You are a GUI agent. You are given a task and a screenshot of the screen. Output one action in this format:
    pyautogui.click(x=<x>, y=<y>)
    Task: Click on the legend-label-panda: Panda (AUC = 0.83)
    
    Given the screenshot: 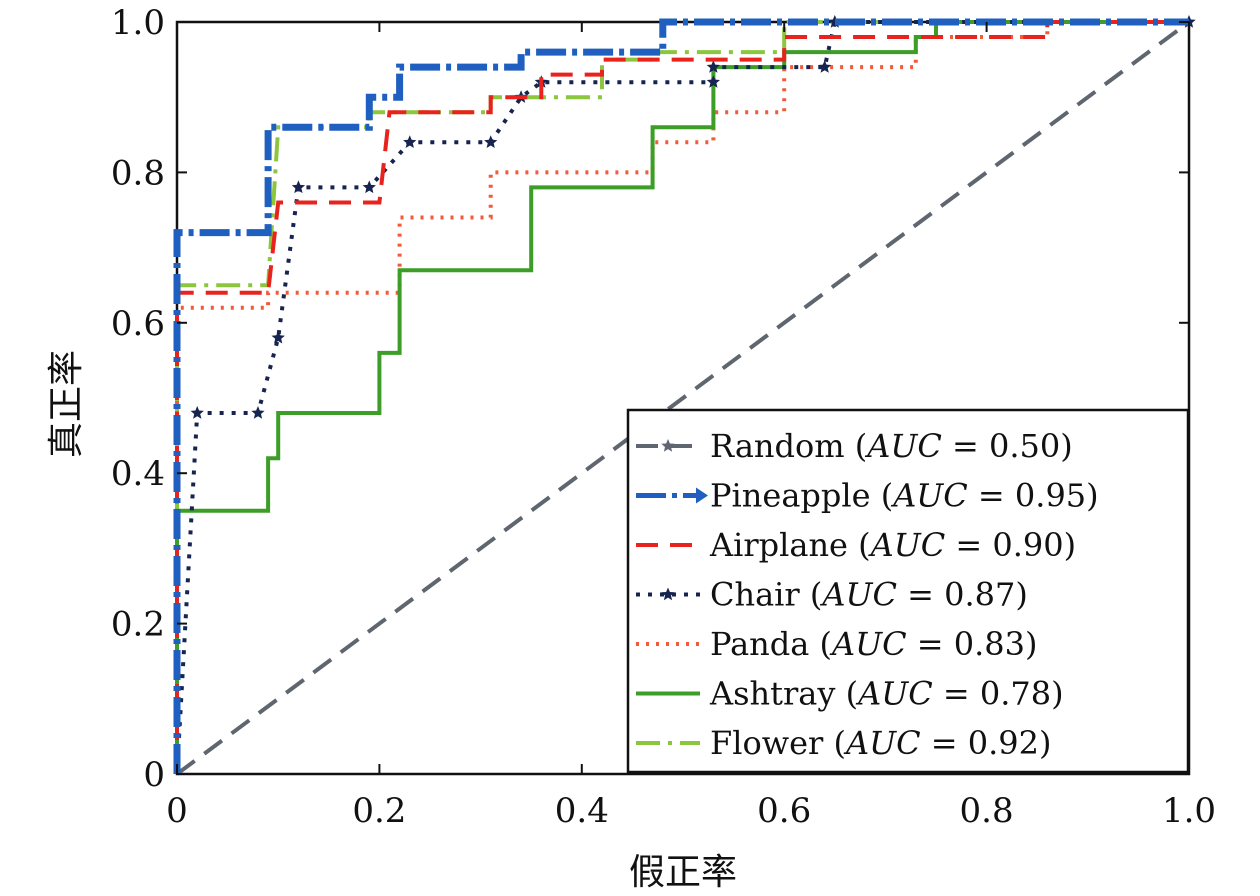 What is the action you would take?
    pyautogui.click(x=873, y=644)
    